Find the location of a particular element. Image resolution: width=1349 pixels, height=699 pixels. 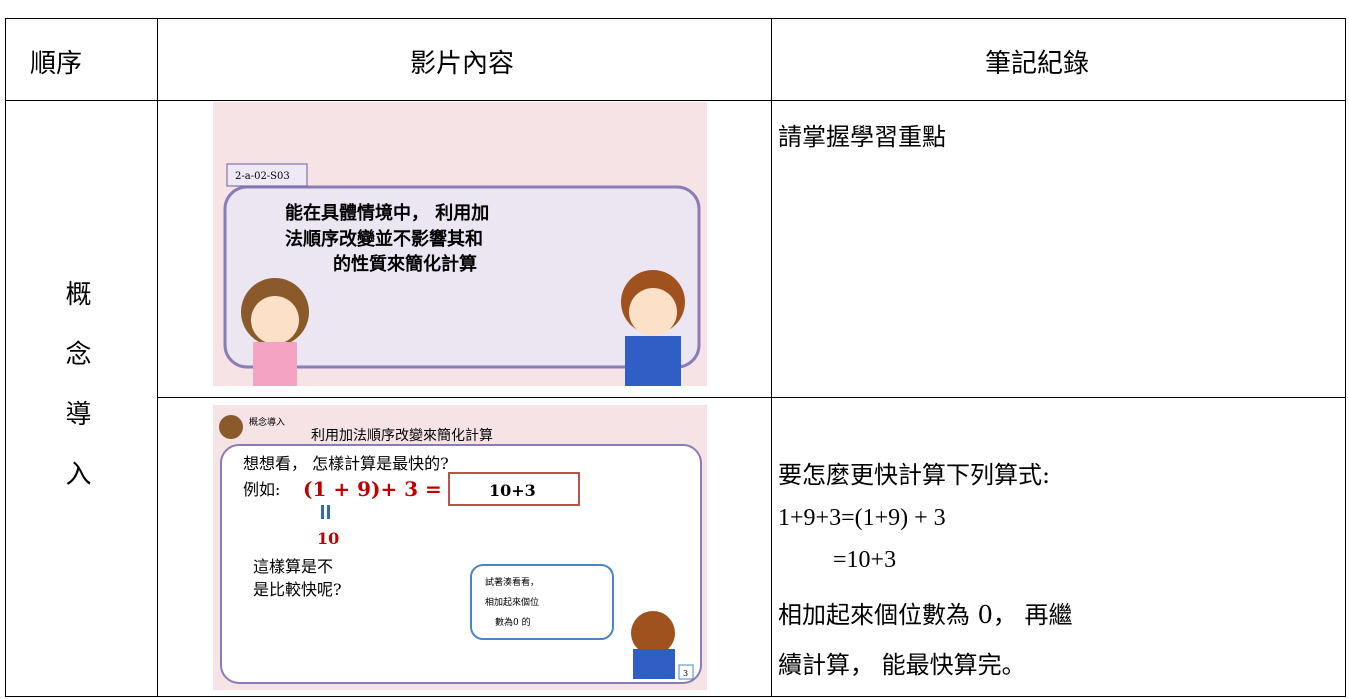

note: 要怎麼更快計算下列算式: is located at coordinates (914, 475).